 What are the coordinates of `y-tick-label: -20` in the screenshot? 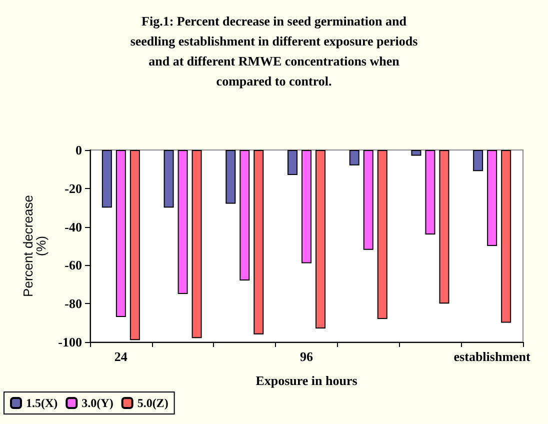 It's located at (73, 188).